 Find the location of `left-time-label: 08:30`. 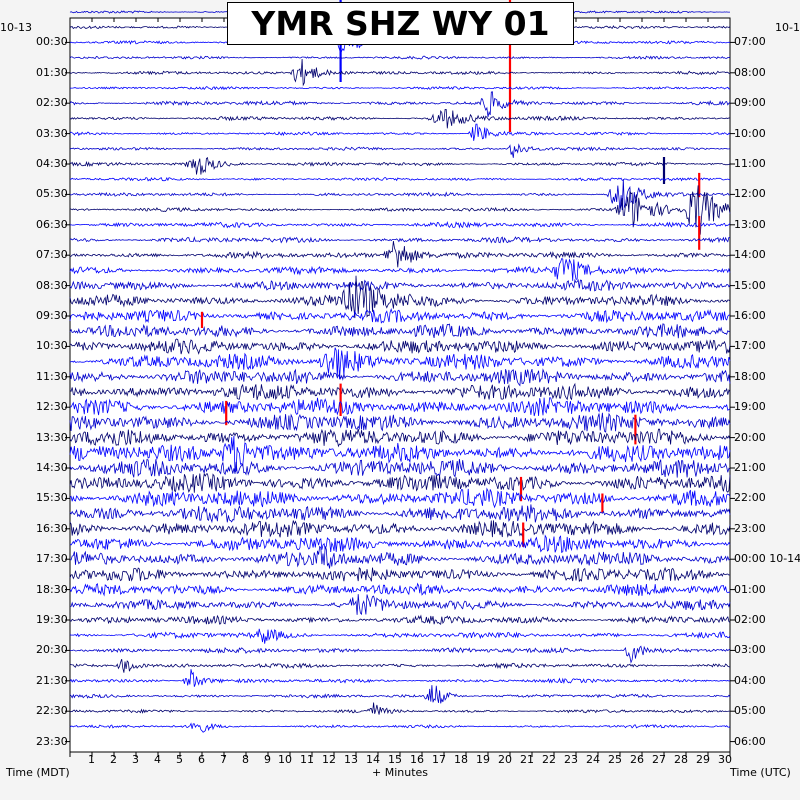

left-time-label: 08:30 is located at coordinates (52, 285).